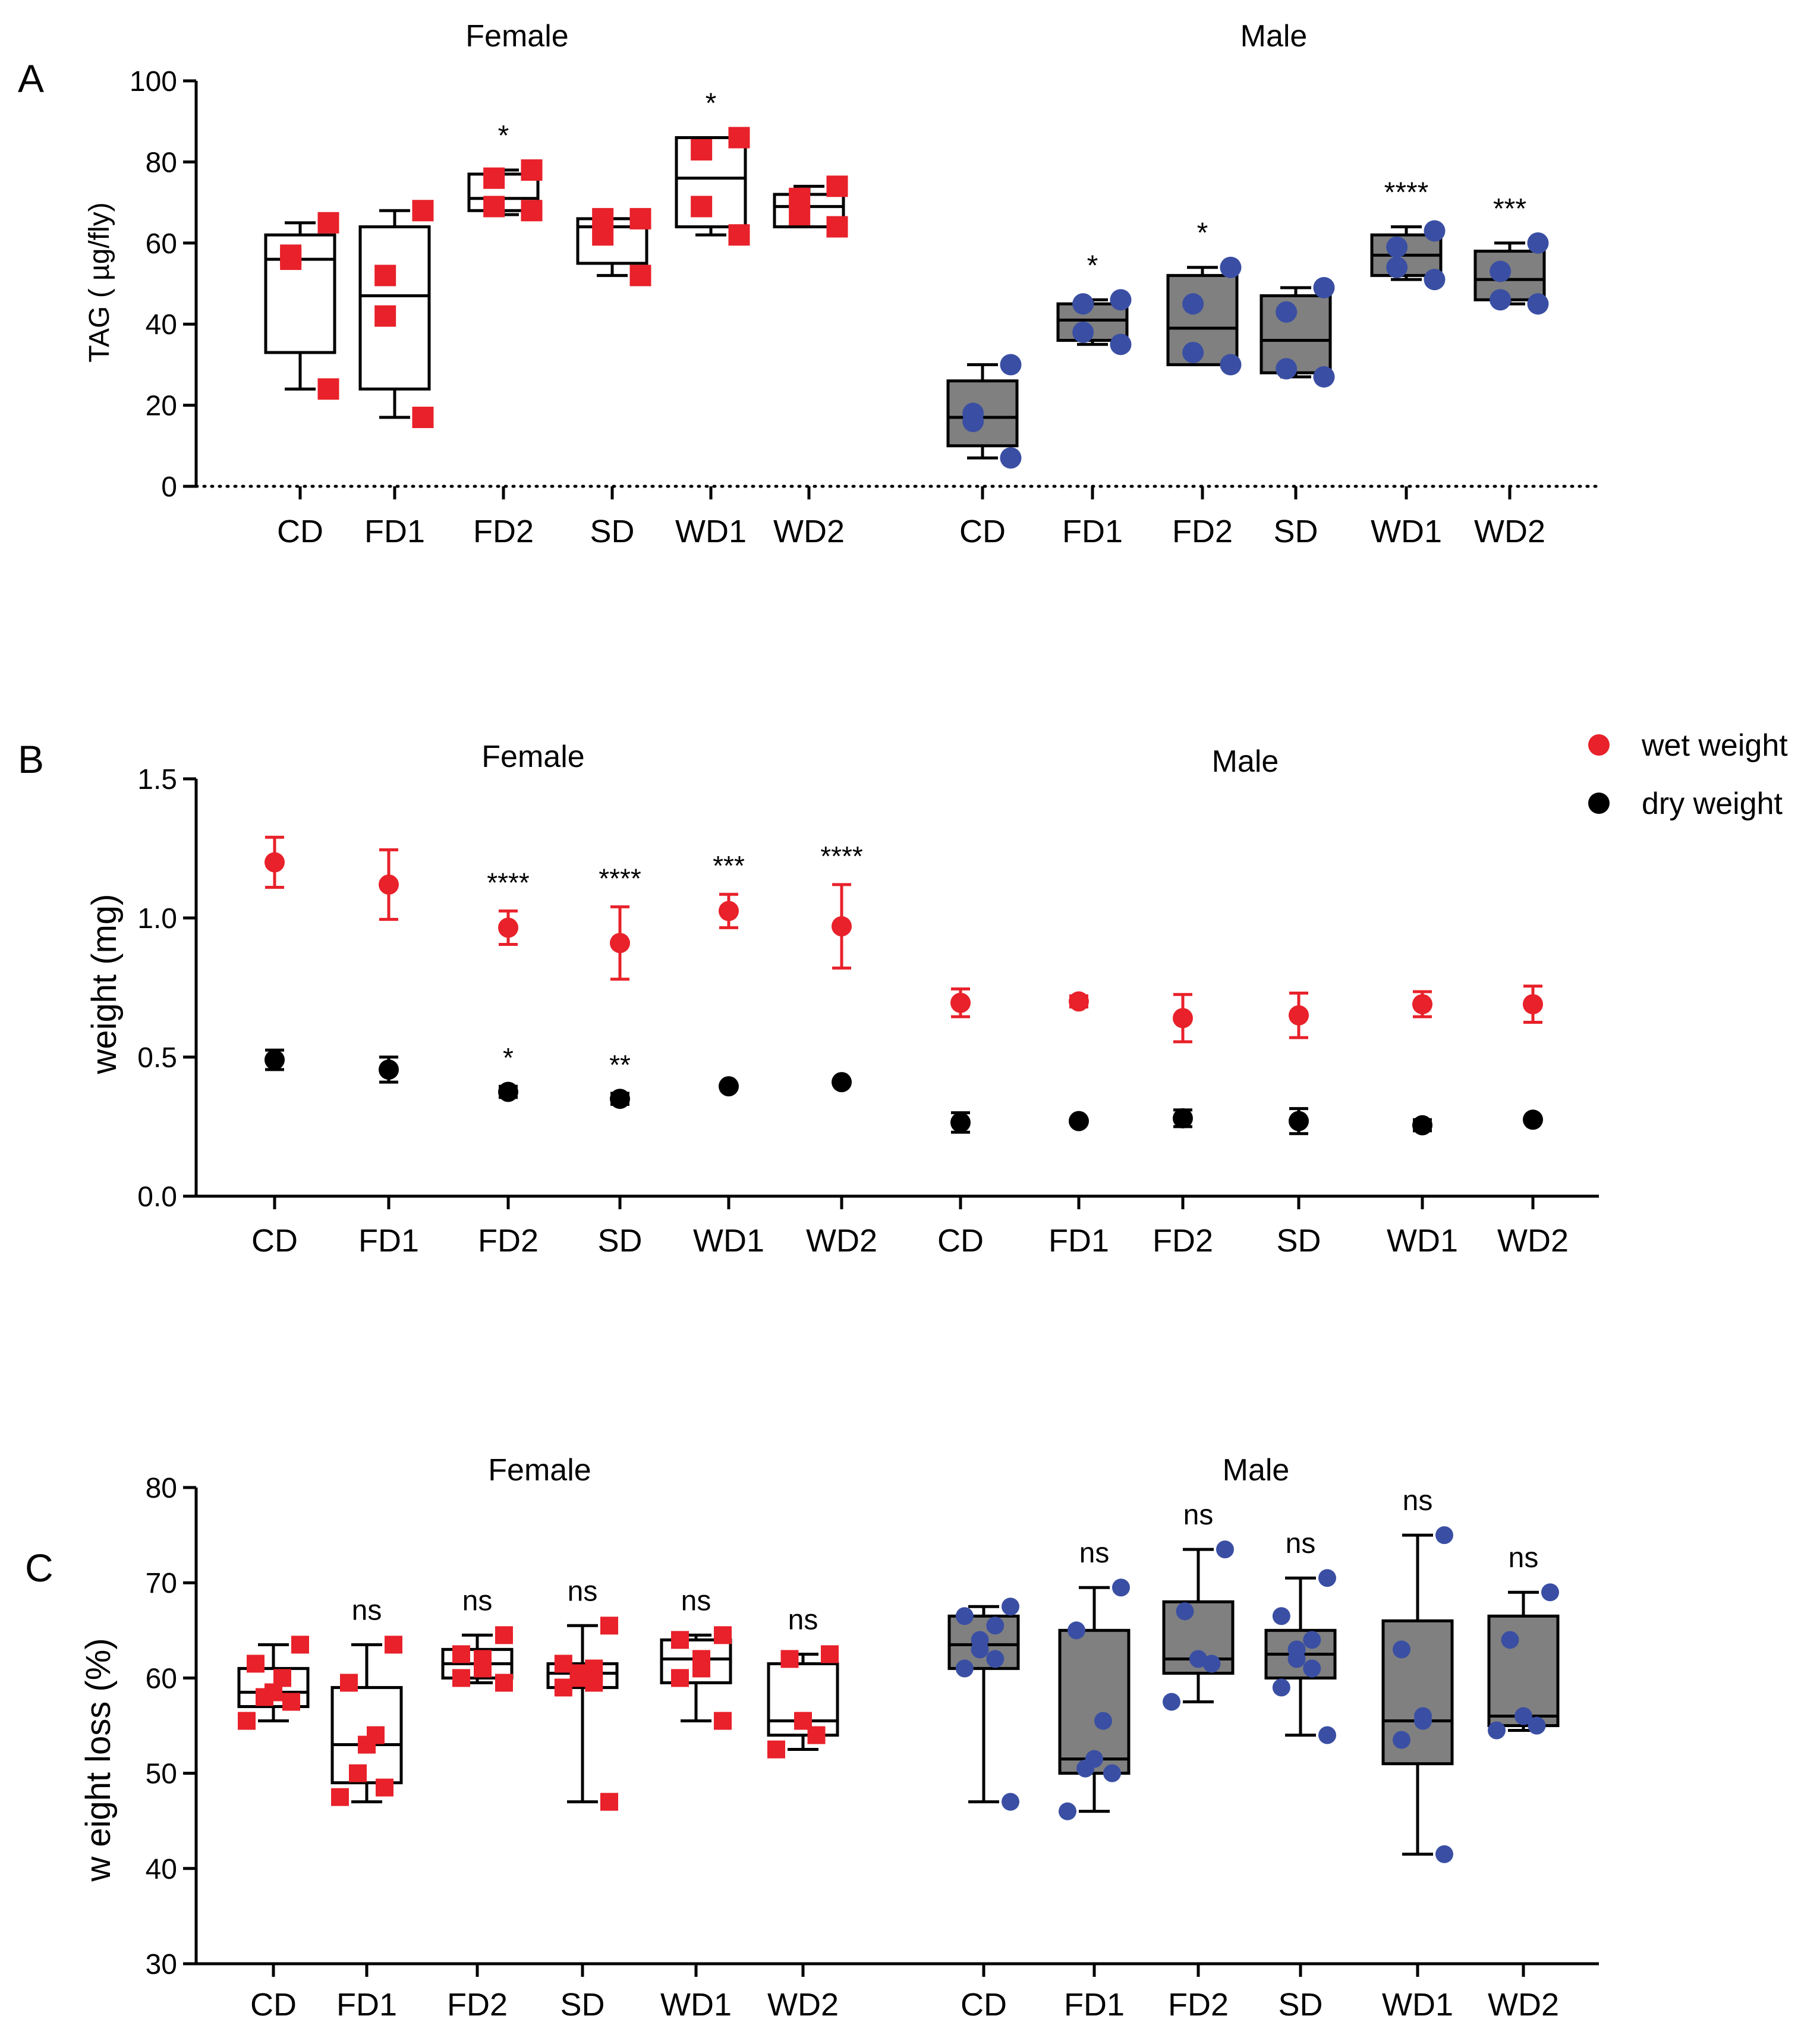  I want to click on x-category-label: FD1, so click(1092, 531).